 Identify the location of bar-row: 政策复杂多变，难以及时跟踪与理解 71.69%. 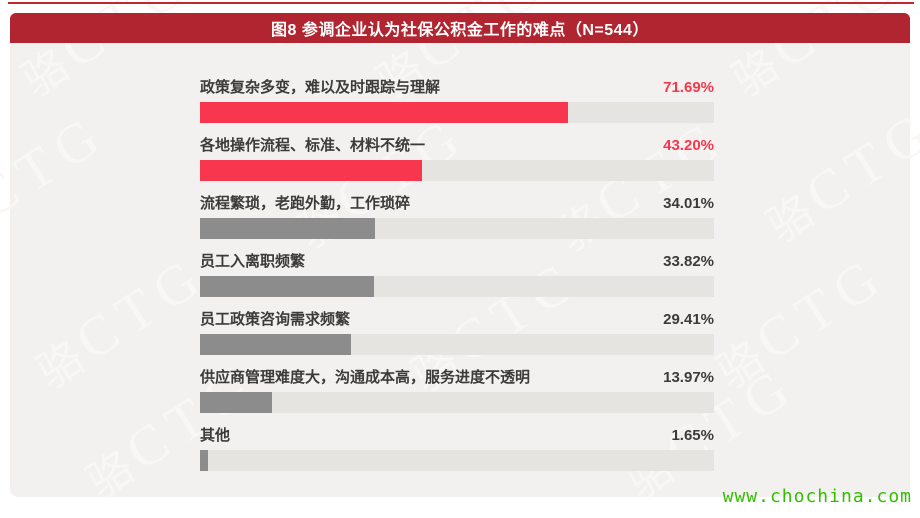
(457, 107).